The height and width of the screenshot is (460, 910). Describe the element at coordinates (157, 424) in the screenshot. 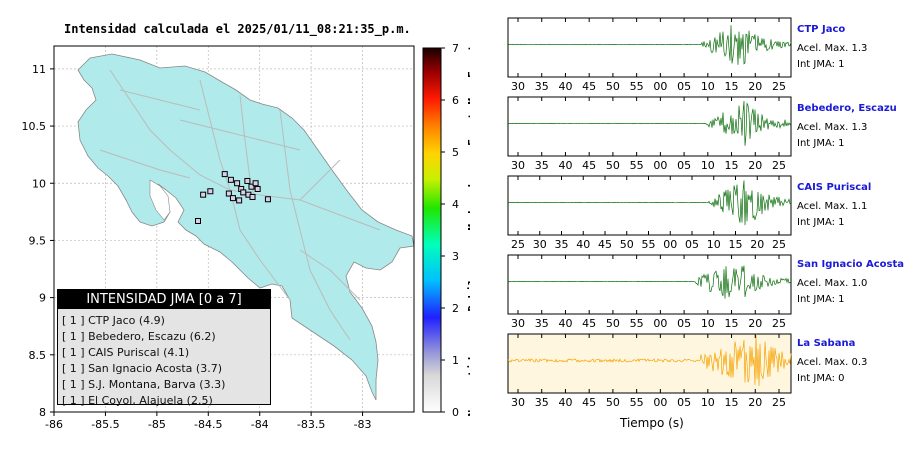

I see `x-tick-label: -85` at that location.